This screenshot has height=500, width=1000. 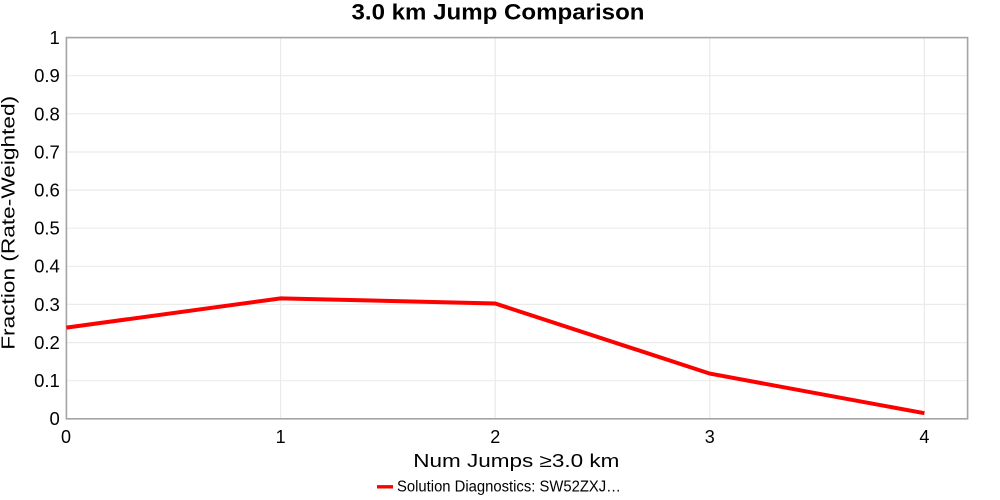 What do you see at coordinates (47, 190) in the screenshot?
I see `svg-text: 0.6` at bounding box center [47, 190].